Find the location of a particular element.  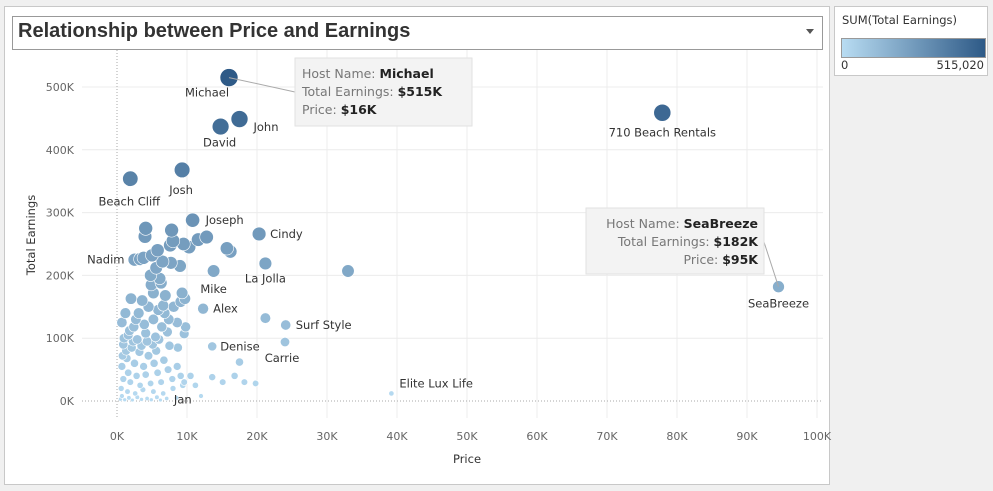

point-label: Michael is located at coordinates (207, 93).